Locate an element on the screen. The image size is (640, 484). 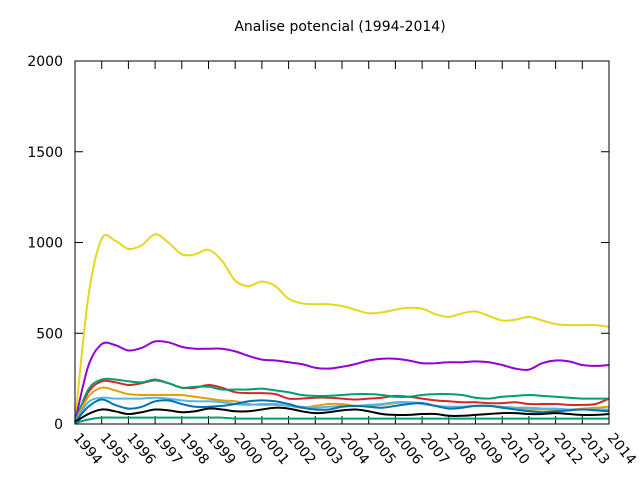
chart-title: Analise potencial (1994-2014) is located at coordinates (340, 27).